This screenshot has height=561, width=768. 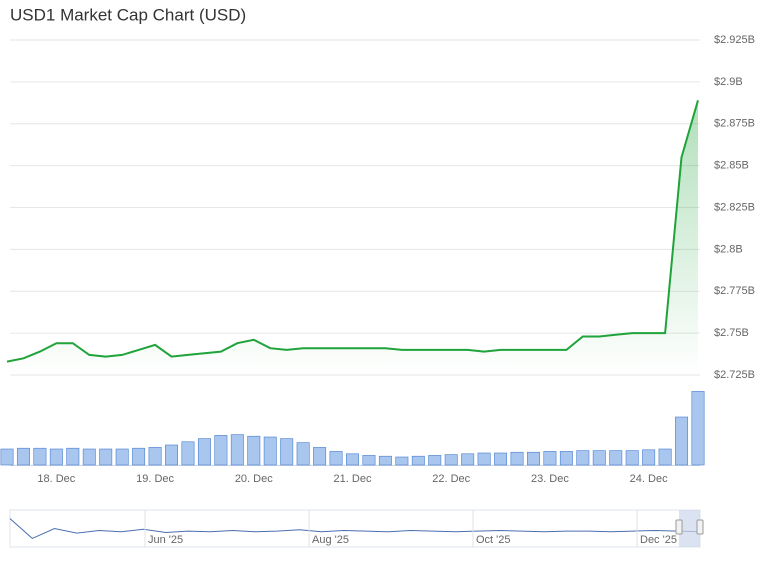 I want to click on y-tick-label: $2.75B, so click(x=731, y=333).